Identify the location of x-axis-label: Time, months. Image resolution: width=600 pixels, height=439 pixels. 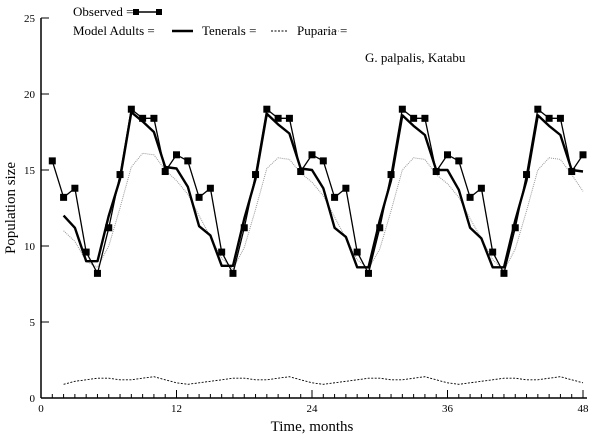
(312, 427).